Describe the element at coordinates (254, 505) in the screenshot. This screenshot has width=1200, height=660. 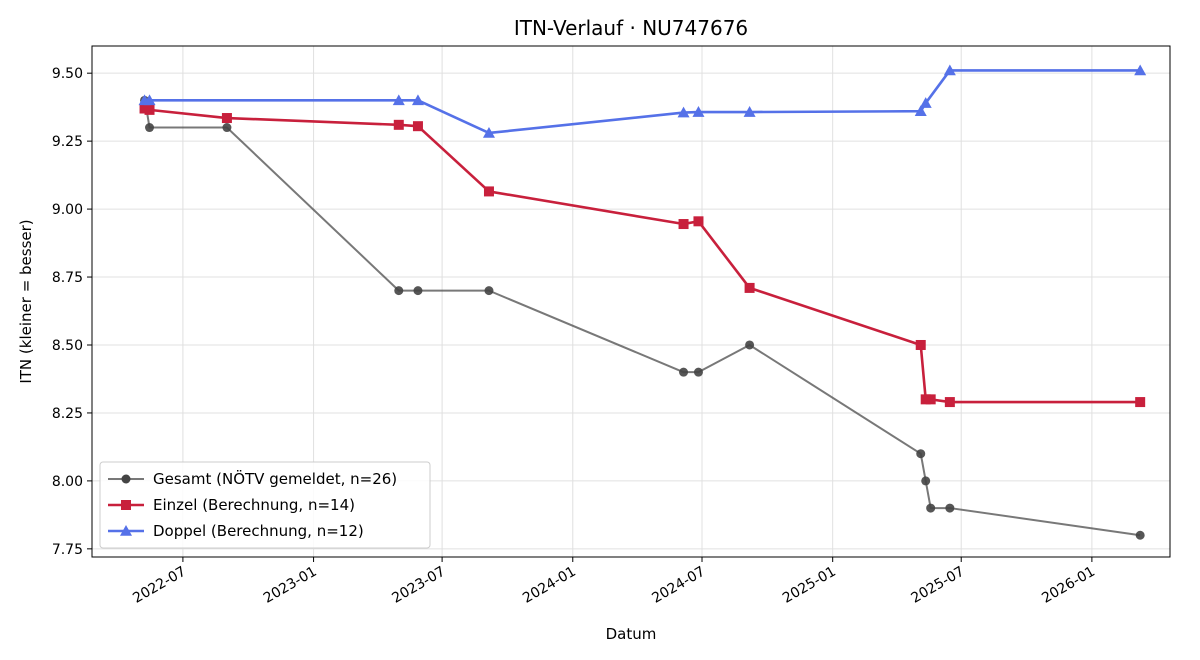
I see `legend-label: Einzel (Berechnung, n=14)` at that location.